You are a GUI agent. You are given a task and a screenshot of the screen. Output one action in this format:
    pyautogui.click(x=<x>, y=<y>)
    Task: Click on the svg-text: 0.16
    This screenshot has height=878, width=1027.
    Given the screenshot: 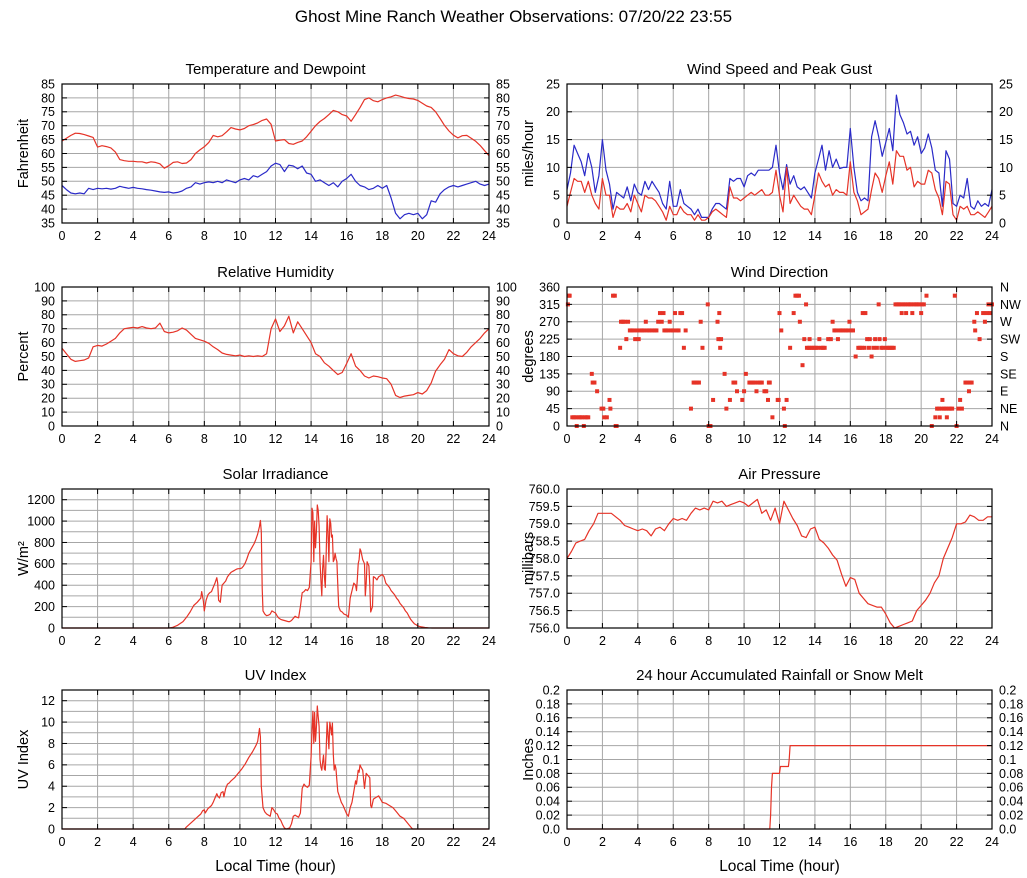 What is the action you would take?
    pyautogui.click(x=548, y=718)
    